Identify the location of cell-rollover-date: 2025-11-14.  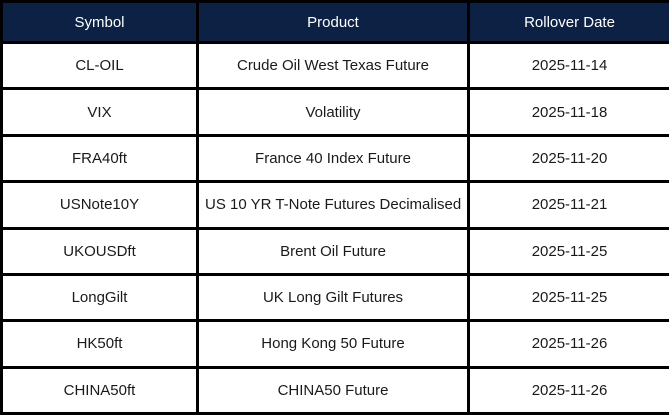
(568, 65).